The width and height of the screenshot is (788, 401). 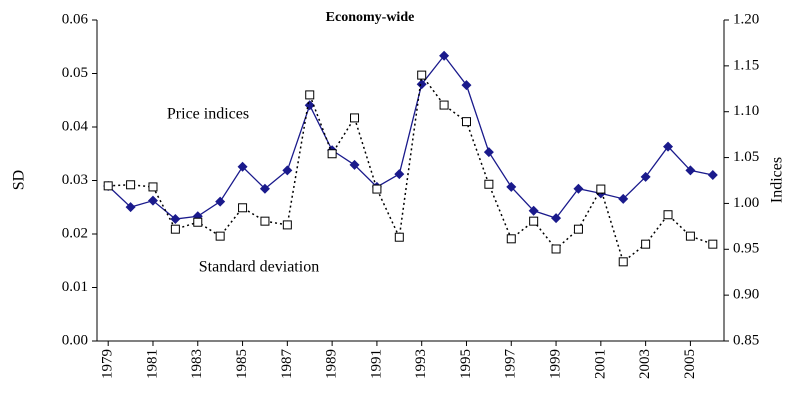 I want to click on y-tick-label: 0.01, so click(x=75, y=287).